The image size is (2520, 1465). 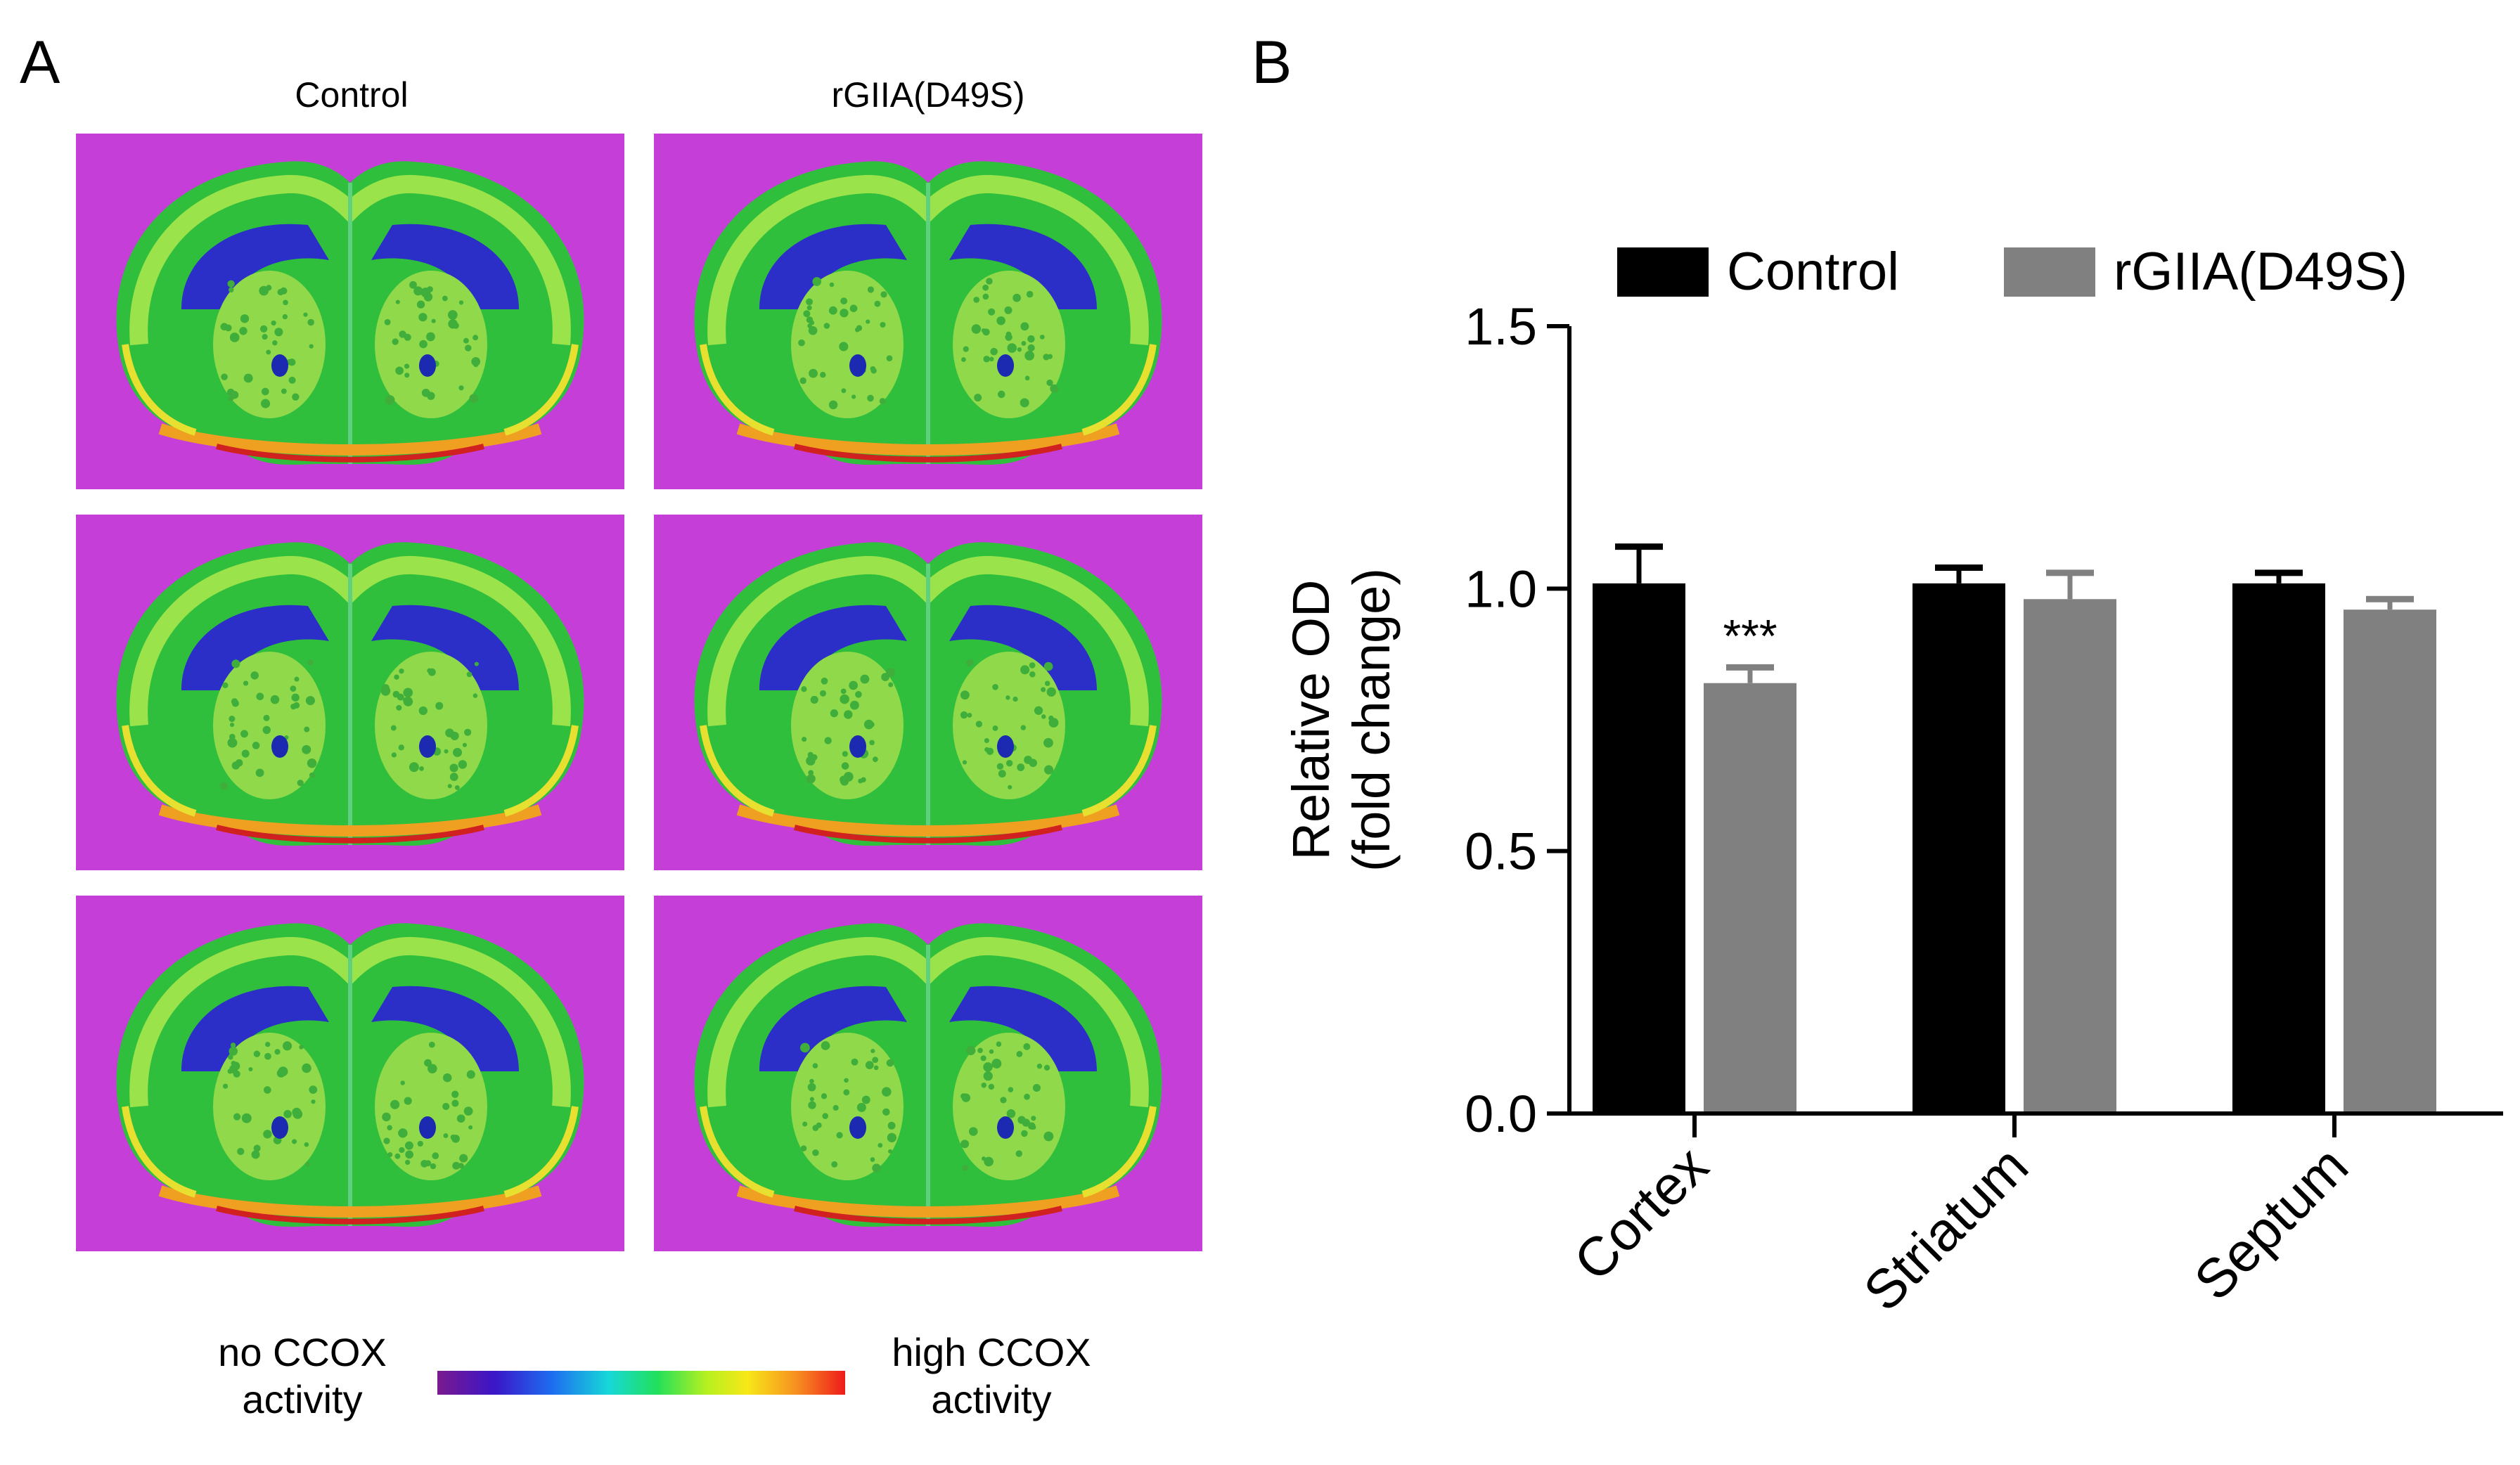 What do you see at coordinates (1501, 1114) in the screenshot?
I see `y-tick-label-0: 0.0` at bounding box center [1501, 1114].